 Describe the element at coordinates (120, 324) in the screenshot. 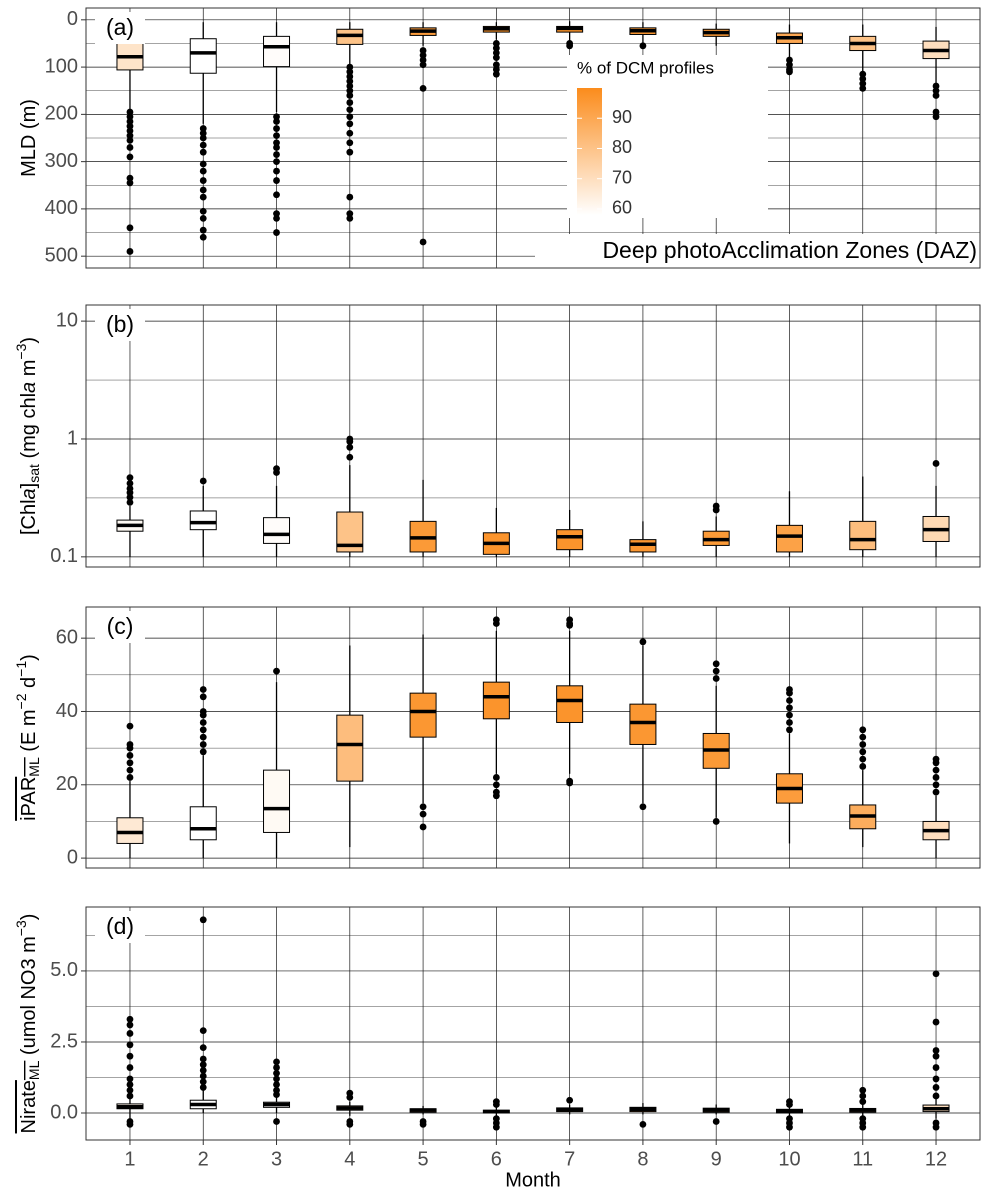

I see `panel-label: (b)` at that location.